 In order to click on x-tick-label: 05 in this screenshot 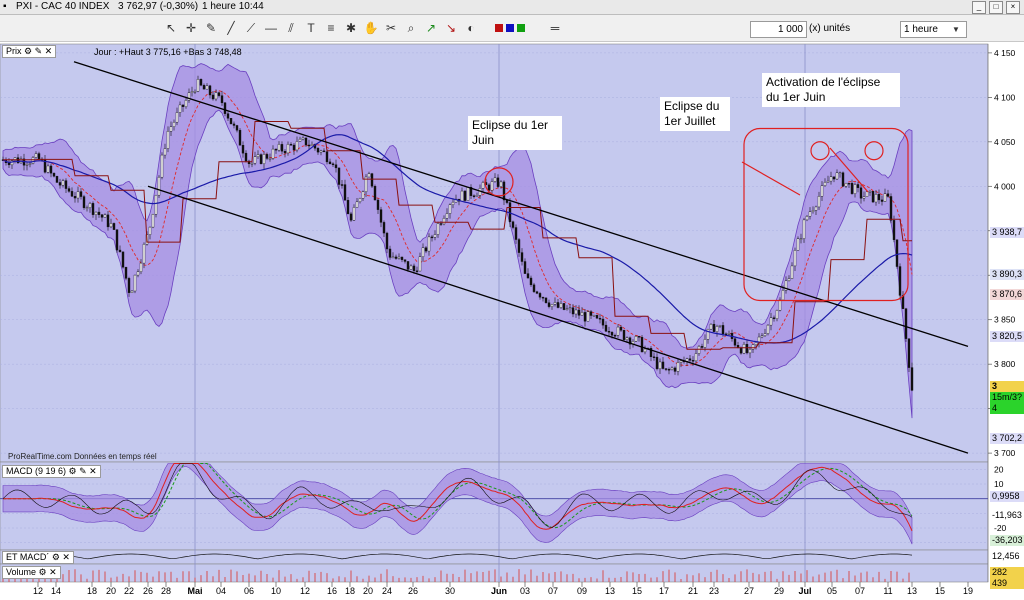, I will do `click(832, 591)`.